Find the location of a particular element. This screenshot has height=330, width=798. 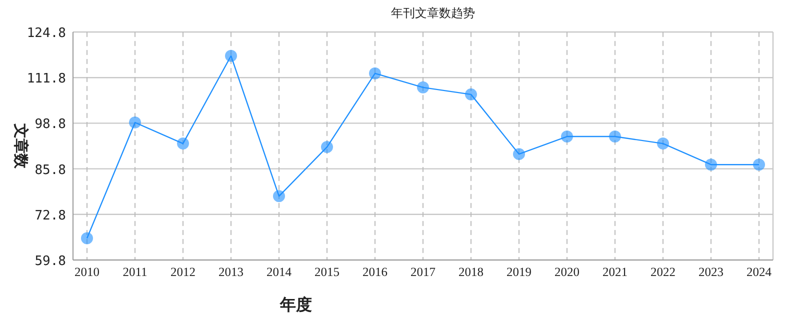

ytick: 59.8 is located at coordinates (50, 261).